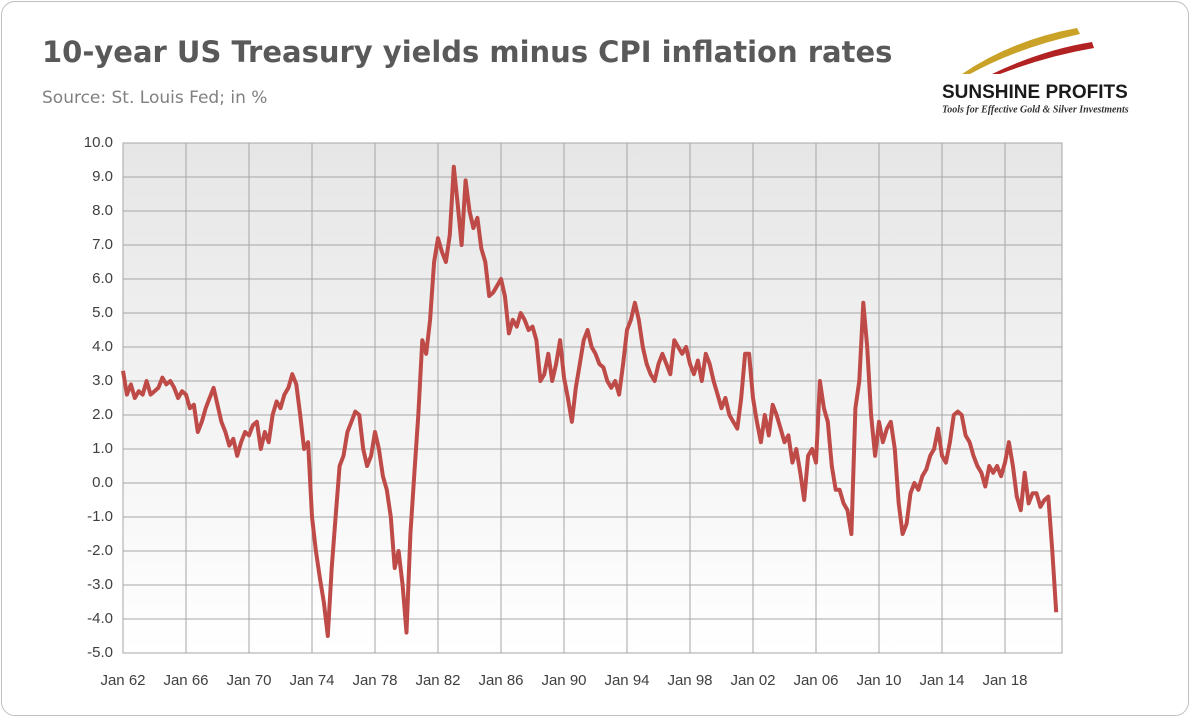  Describe the element at coordinates (102, 482) in the screenshot. I see `y-tick-label: 0.0` at that location.